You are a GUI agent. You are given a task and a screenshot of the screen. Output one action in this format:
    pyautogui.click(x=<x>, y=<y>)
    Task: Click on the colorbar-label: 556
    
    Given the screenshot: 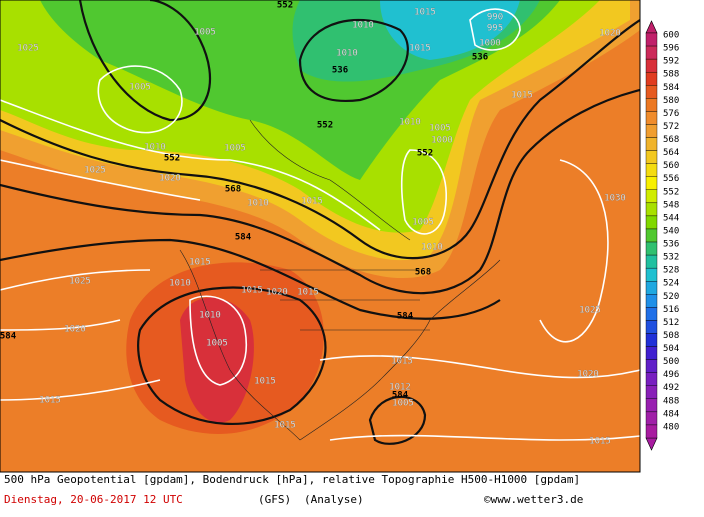 What is the action you would take?
    pyautogui.click(x=671, y=179)
    